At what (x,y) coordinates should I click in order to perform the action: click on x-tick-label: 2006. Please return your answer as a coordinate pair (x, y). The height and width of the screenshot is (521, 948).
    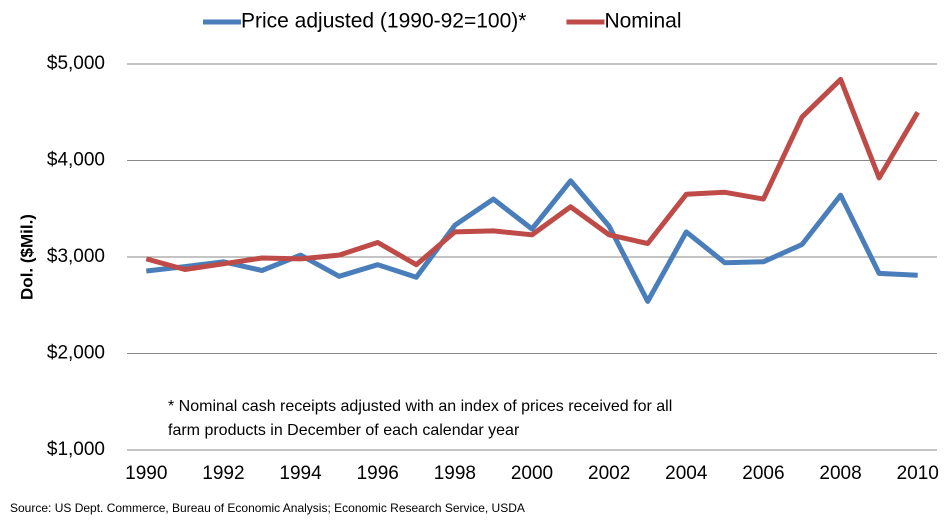
    Looking at the image, I should click on (763, 473).